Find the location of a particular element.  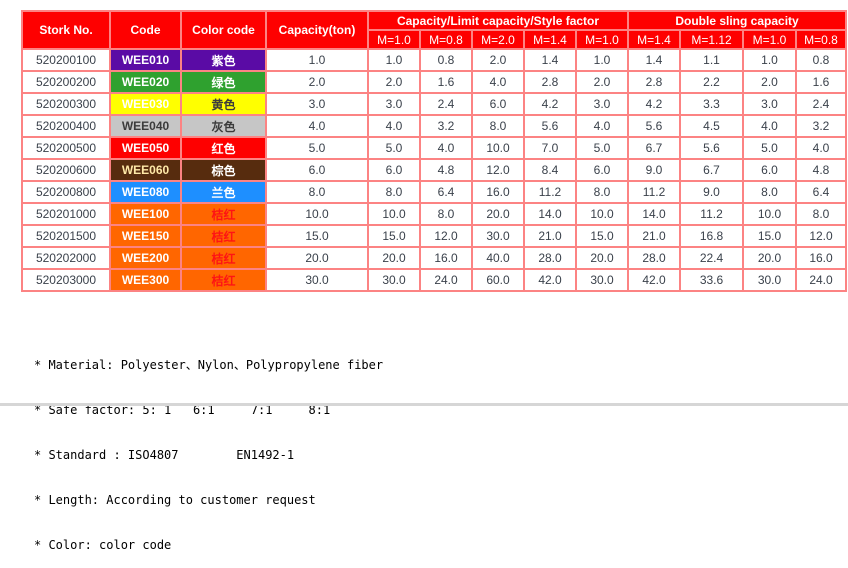

double-sling-value: 5.6 is located at coordinates (712, 148).